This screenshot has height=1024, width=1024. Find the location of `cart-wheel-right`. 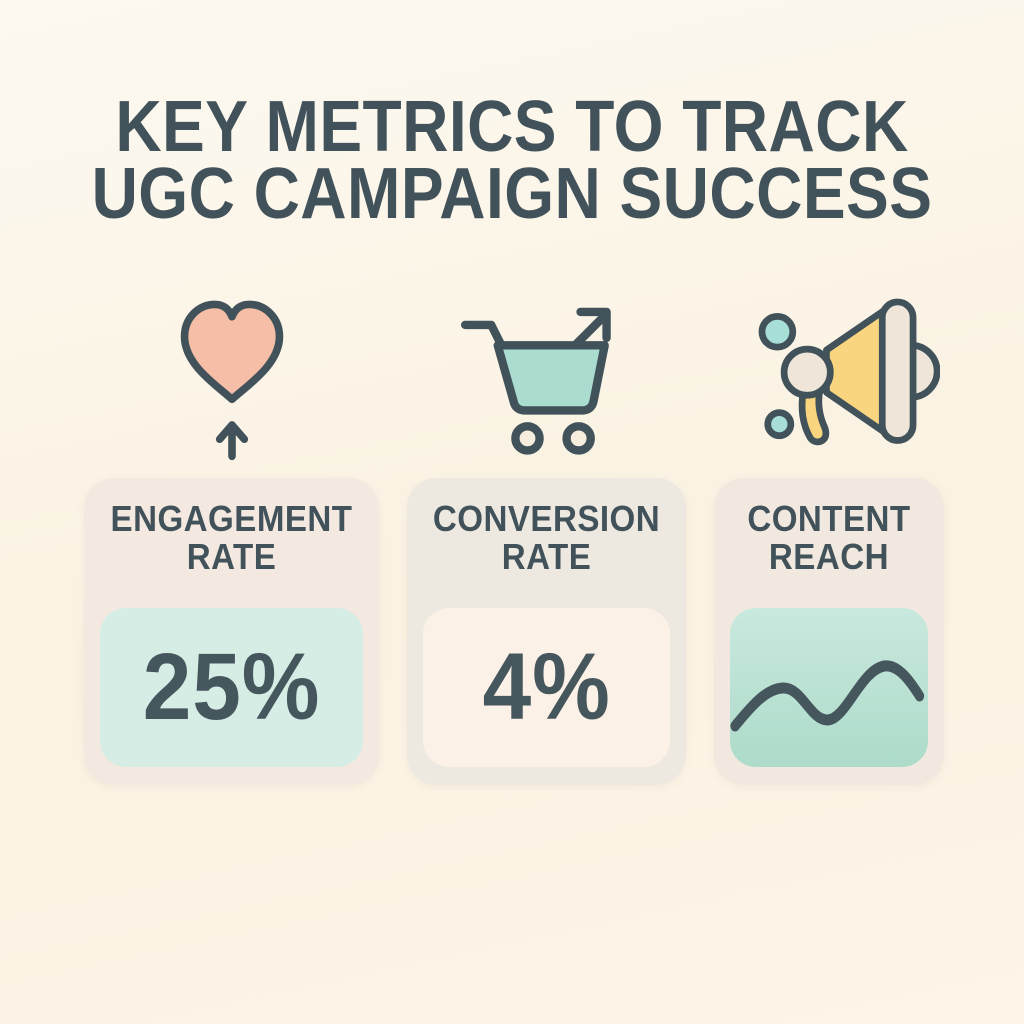

cart-wheel-right is located at coordinates (578, 438).